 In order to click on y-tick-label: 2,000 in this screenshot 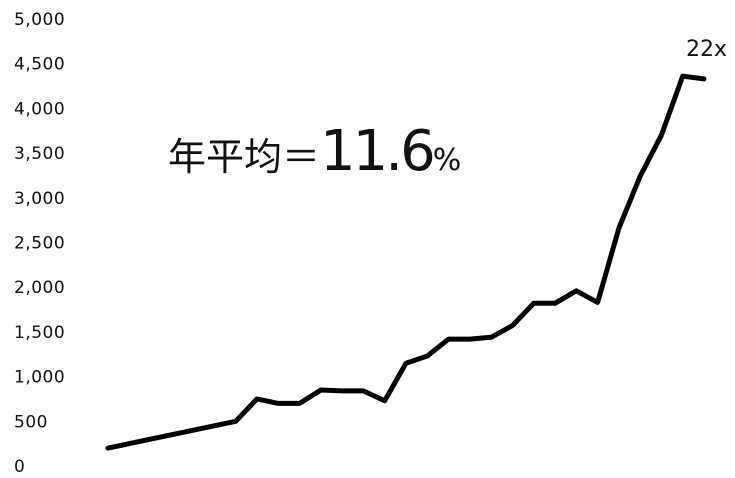, I will do `click(39, 288)`.